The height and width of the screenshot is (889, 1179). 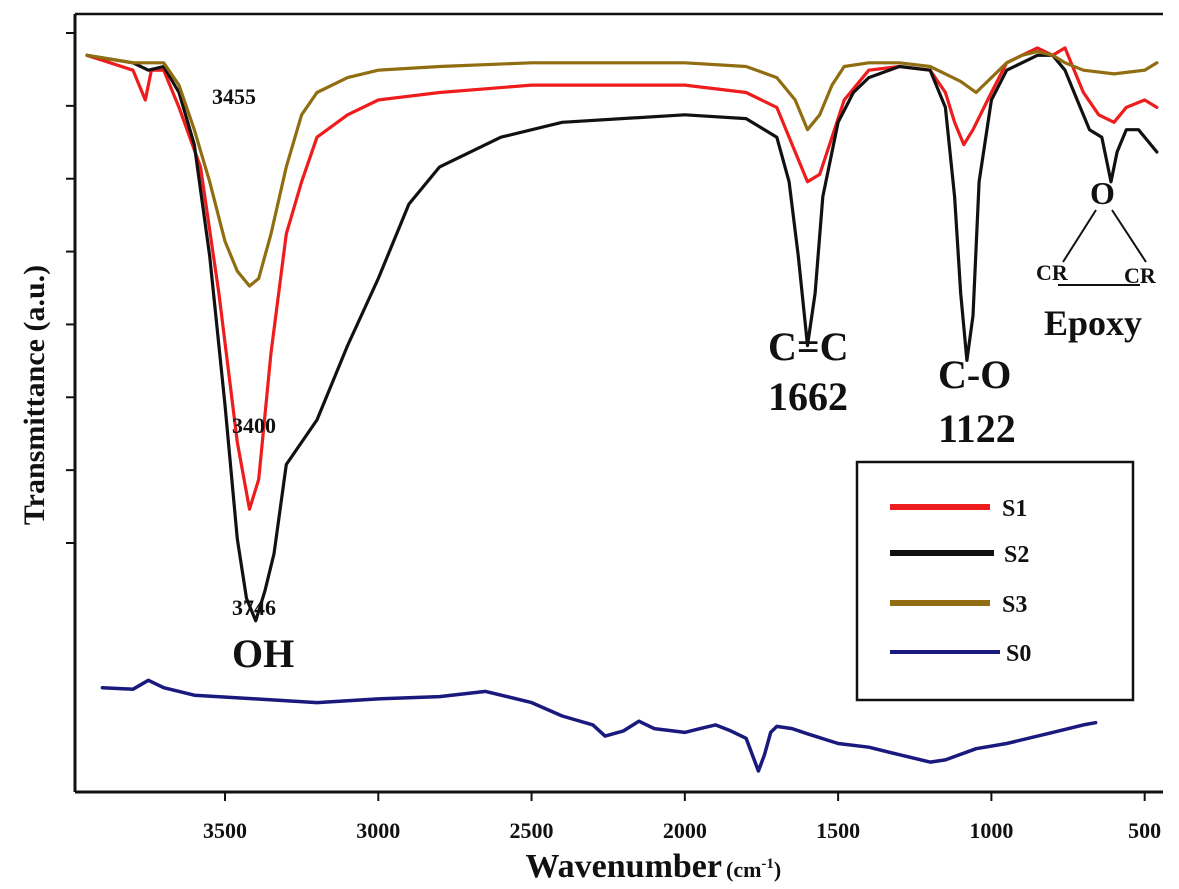 What do you see at coordinates (234, 96) in the screenshot?
I see `annotation-3455: 3455` at bounding box center [234, 96].